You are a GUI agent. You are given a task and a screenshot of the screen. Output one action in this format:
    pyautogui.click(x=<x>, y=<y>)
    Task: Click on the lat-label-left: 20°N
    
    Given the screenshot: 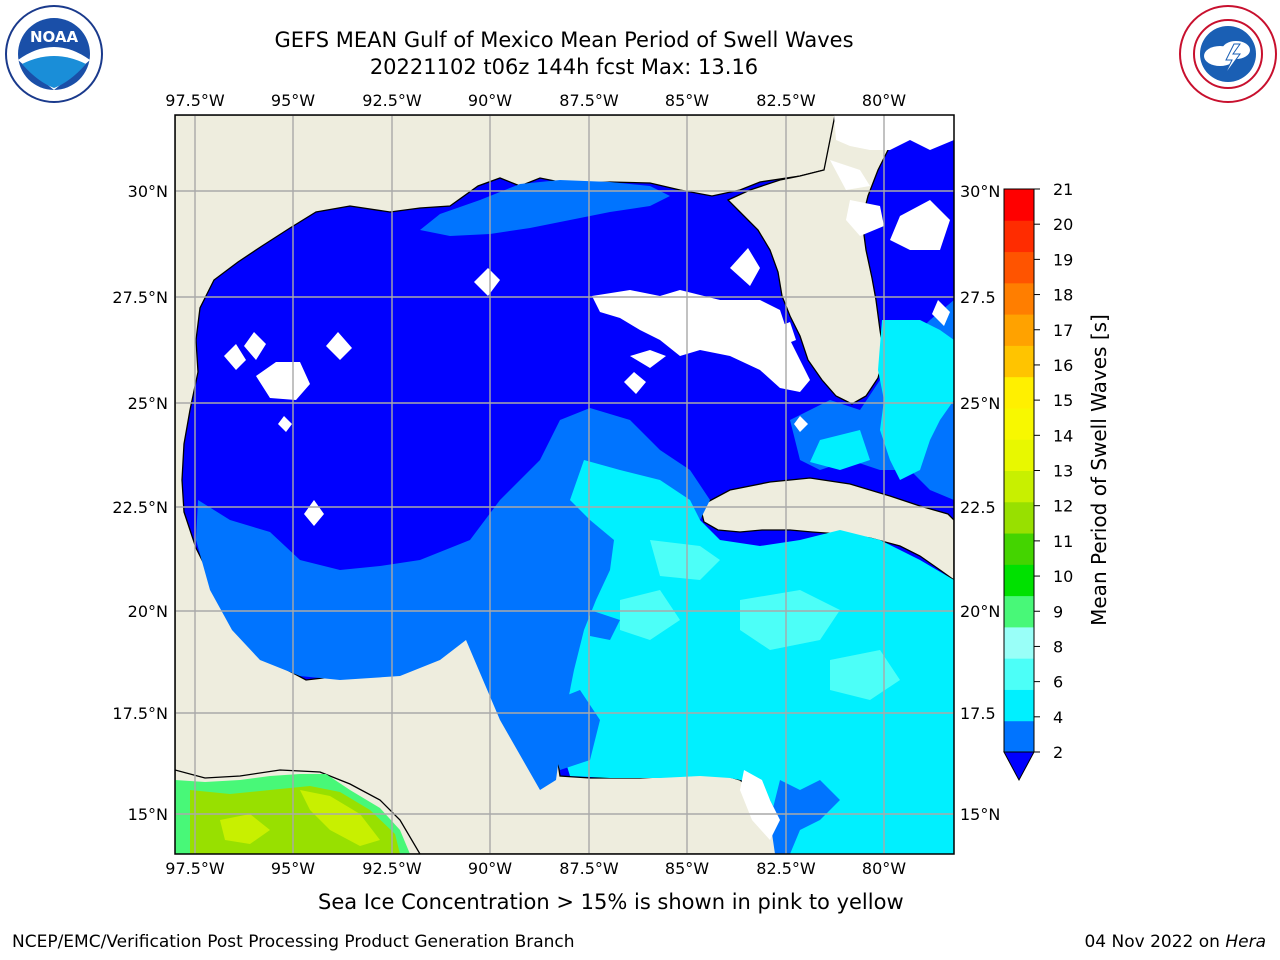 What is the action you would take?
    pyautogui.click(x=148, y=611)
    